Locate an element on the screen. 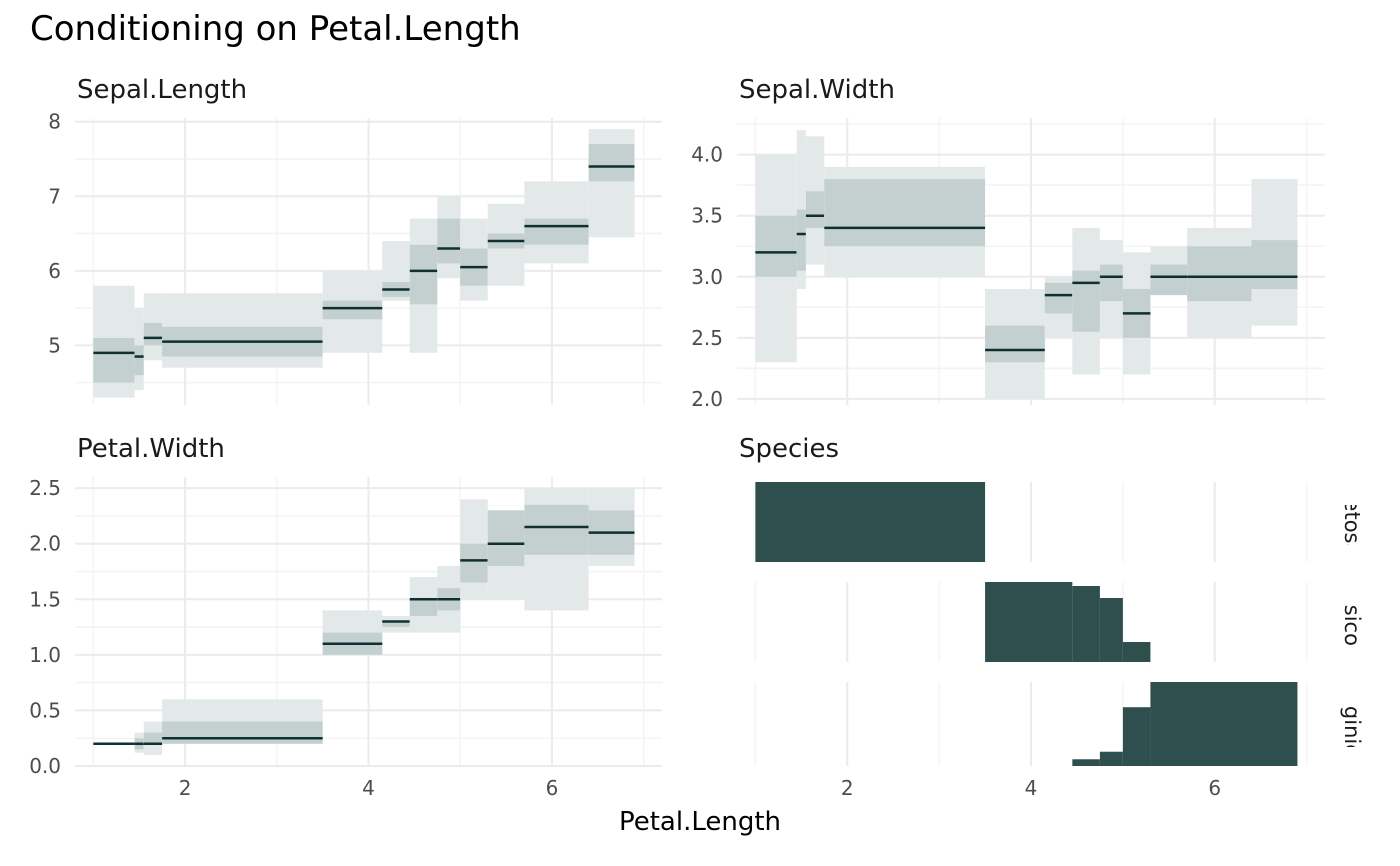  panel-title: Species is located at coordinates (789, 449).